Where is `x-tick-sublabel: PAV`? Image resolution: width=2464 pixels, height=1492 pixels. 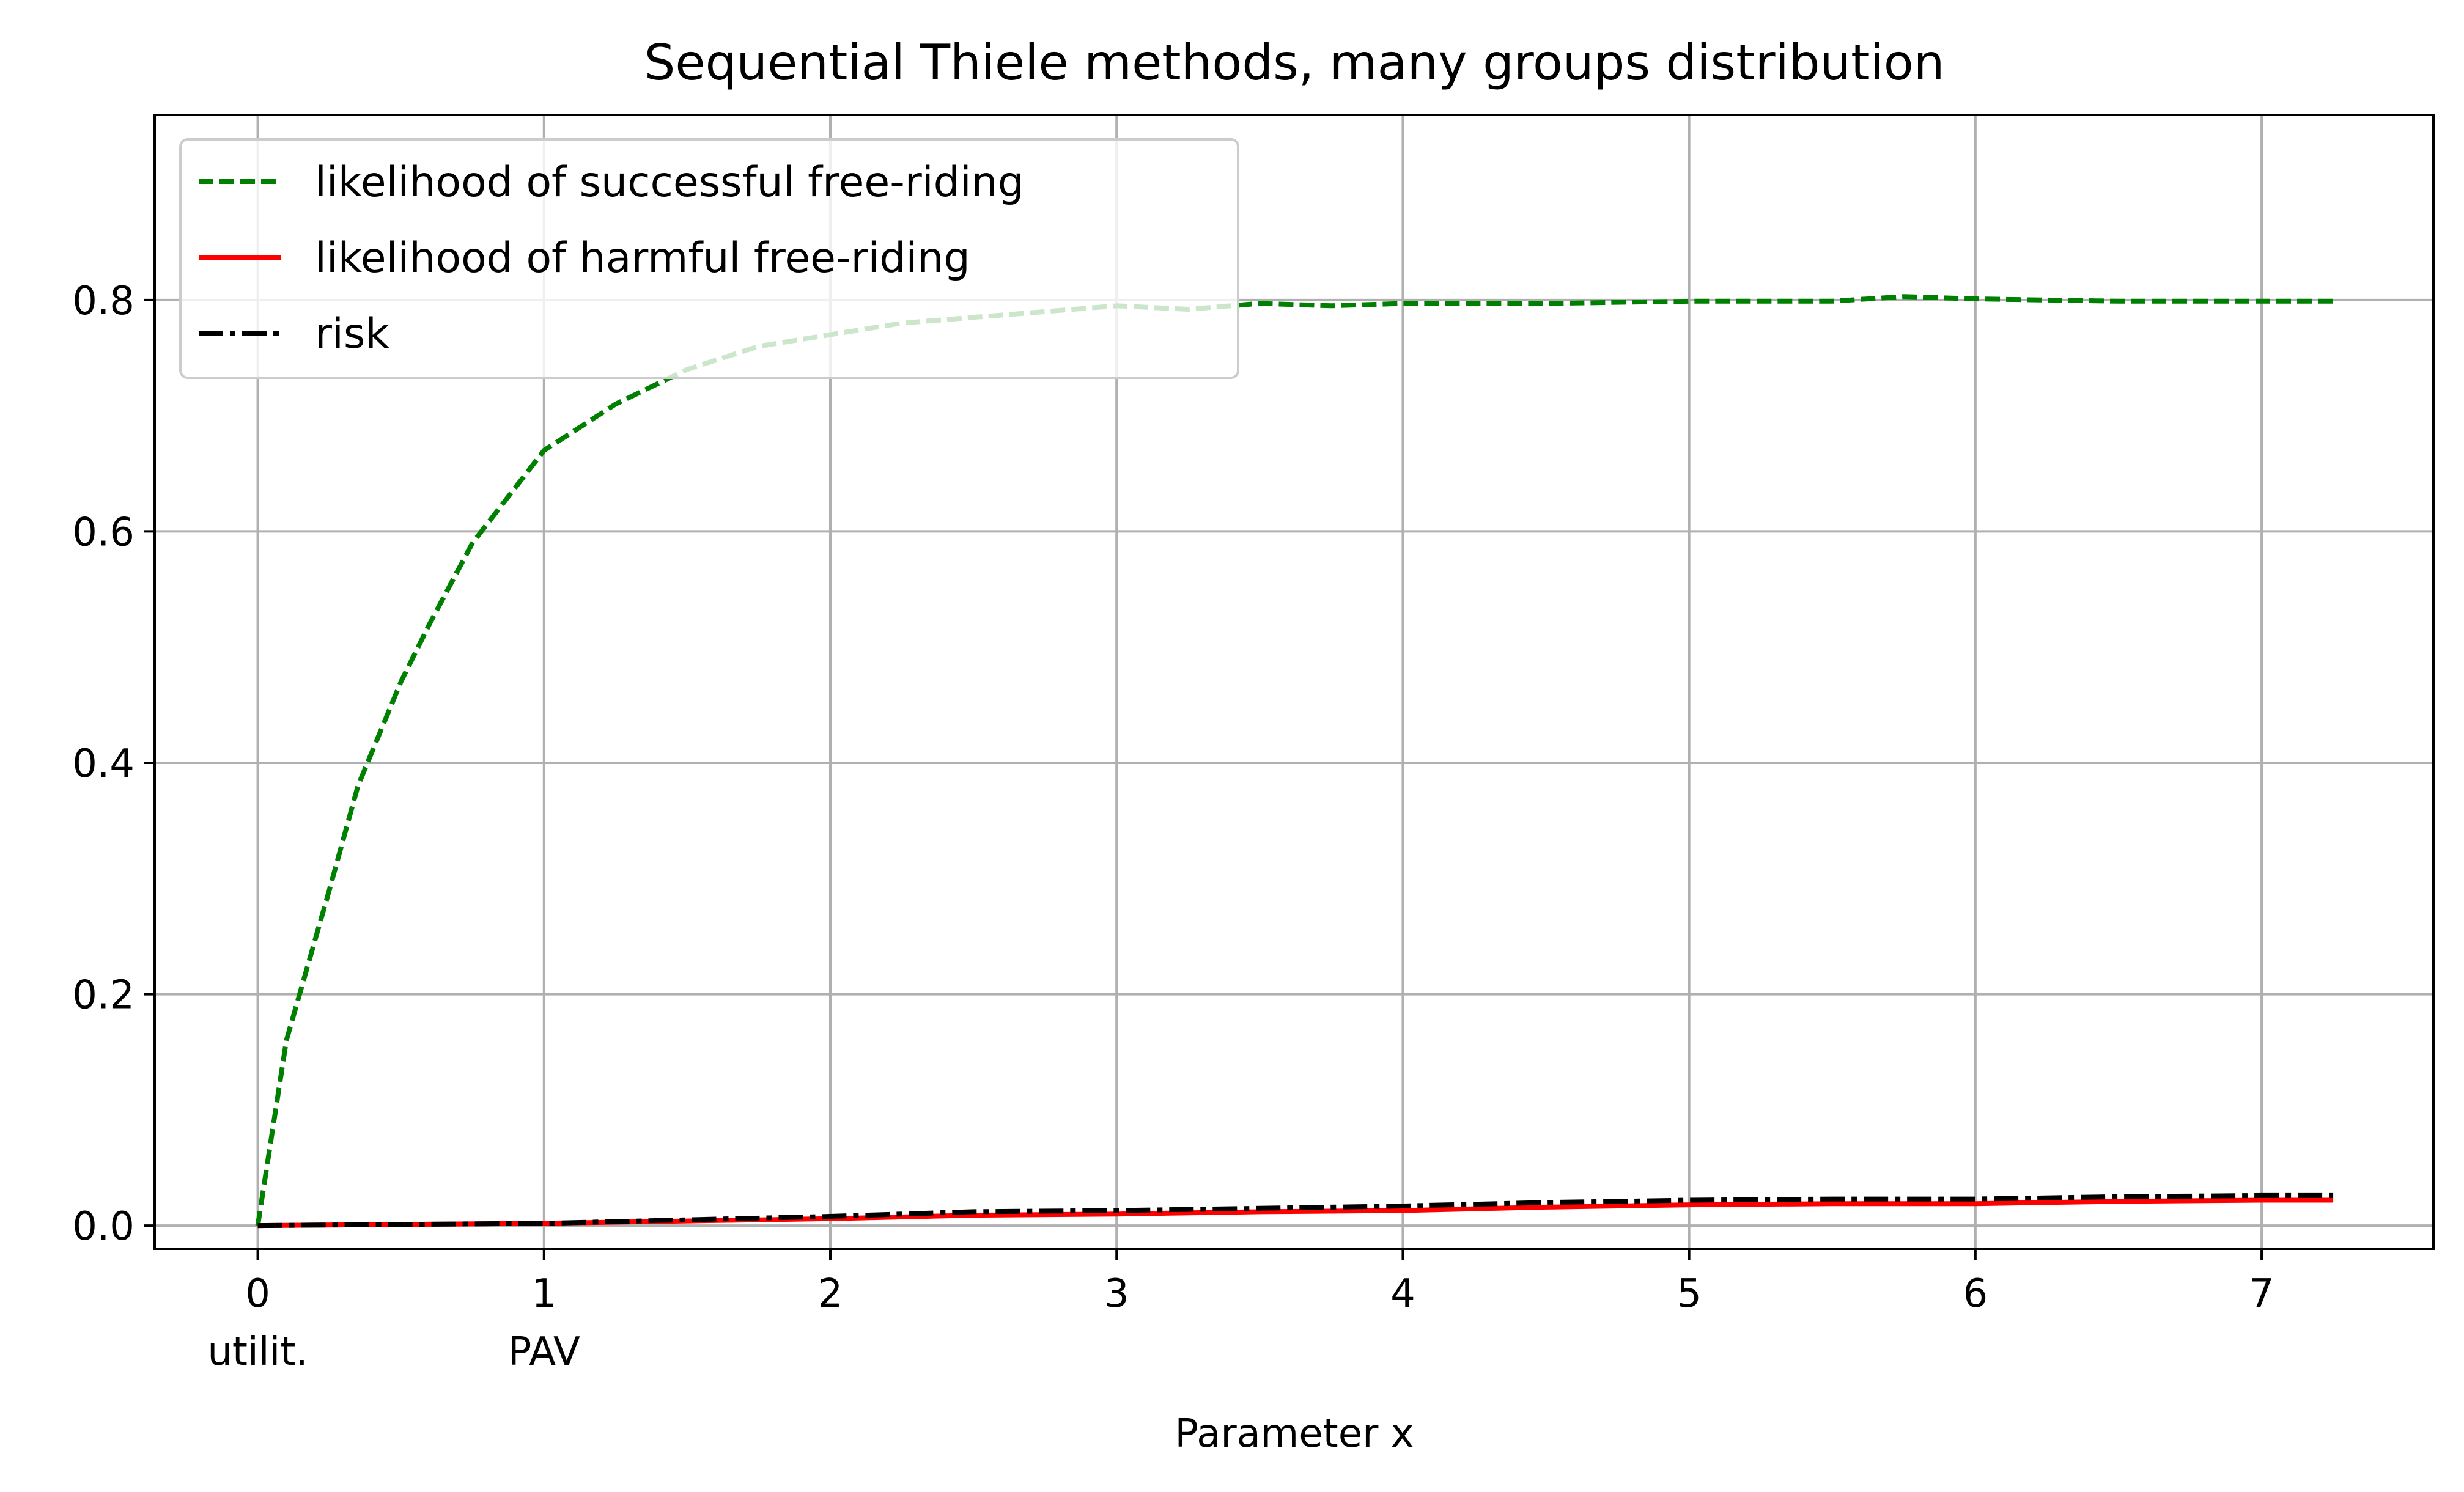 x-tick-sublabel: PAV is located at coordinates (544, 1352).